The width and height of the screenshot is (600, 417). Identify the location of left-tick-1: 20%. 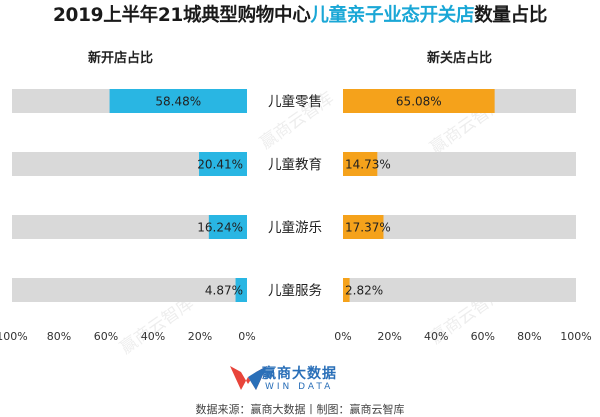
(200, 336).